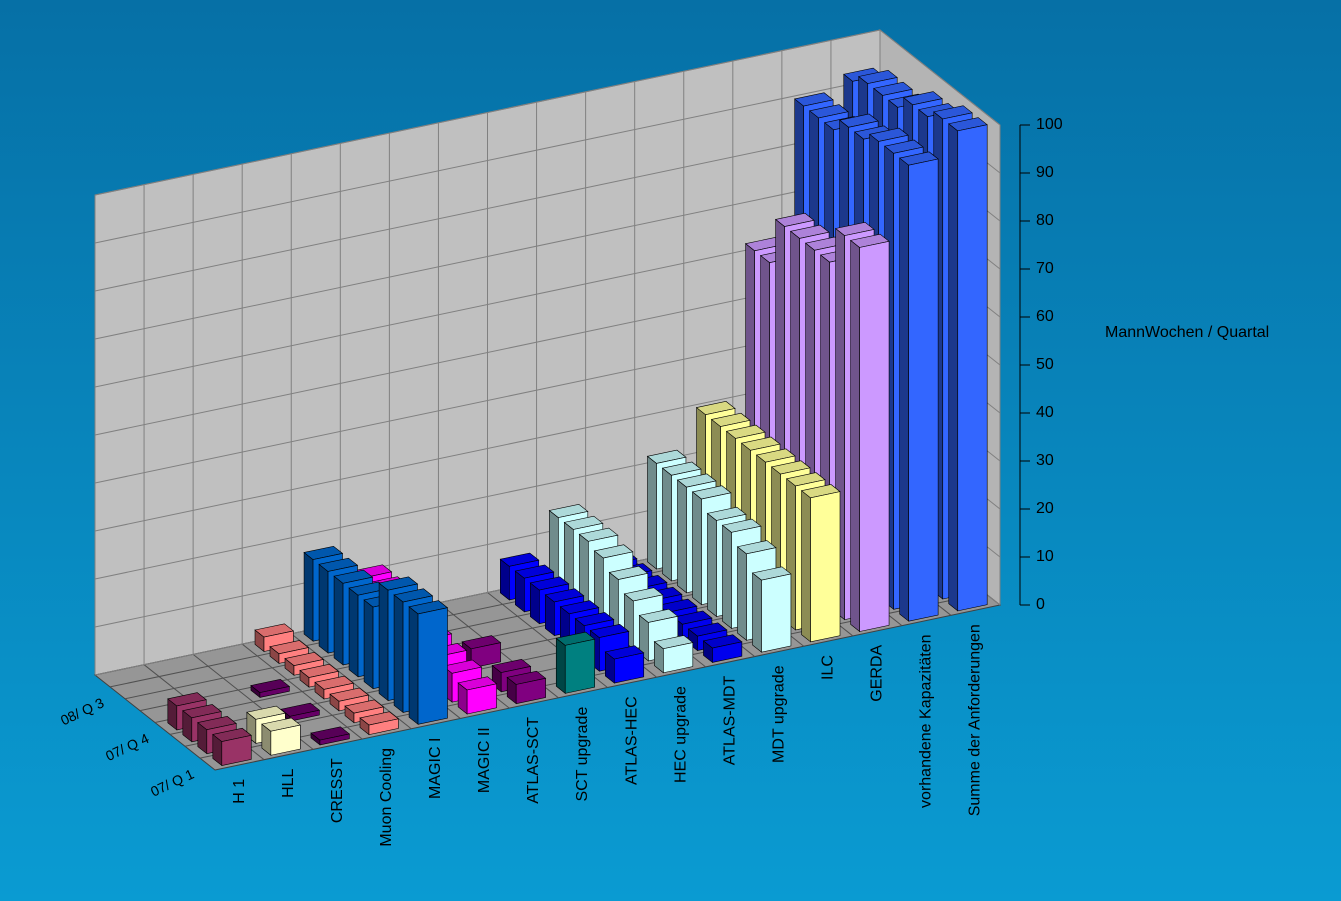 This screenshot has width=1341, height=901. I want to click on depth-tick-label: 08/ Q 3, so click(82, 711).